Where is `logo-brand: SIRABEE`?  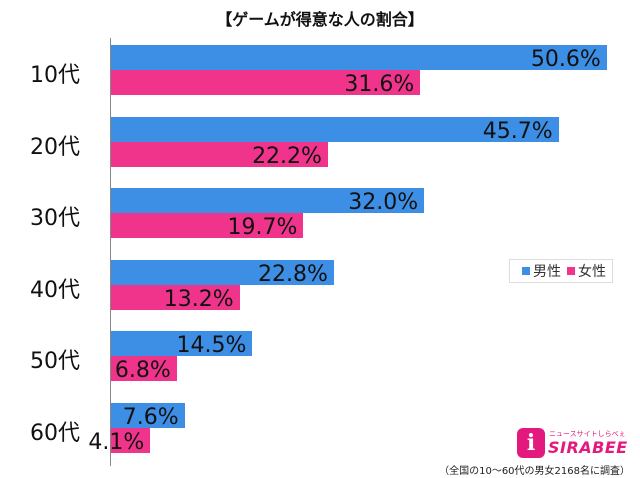 logo-brand: SIRABEE is located at coordinates (588, 447).